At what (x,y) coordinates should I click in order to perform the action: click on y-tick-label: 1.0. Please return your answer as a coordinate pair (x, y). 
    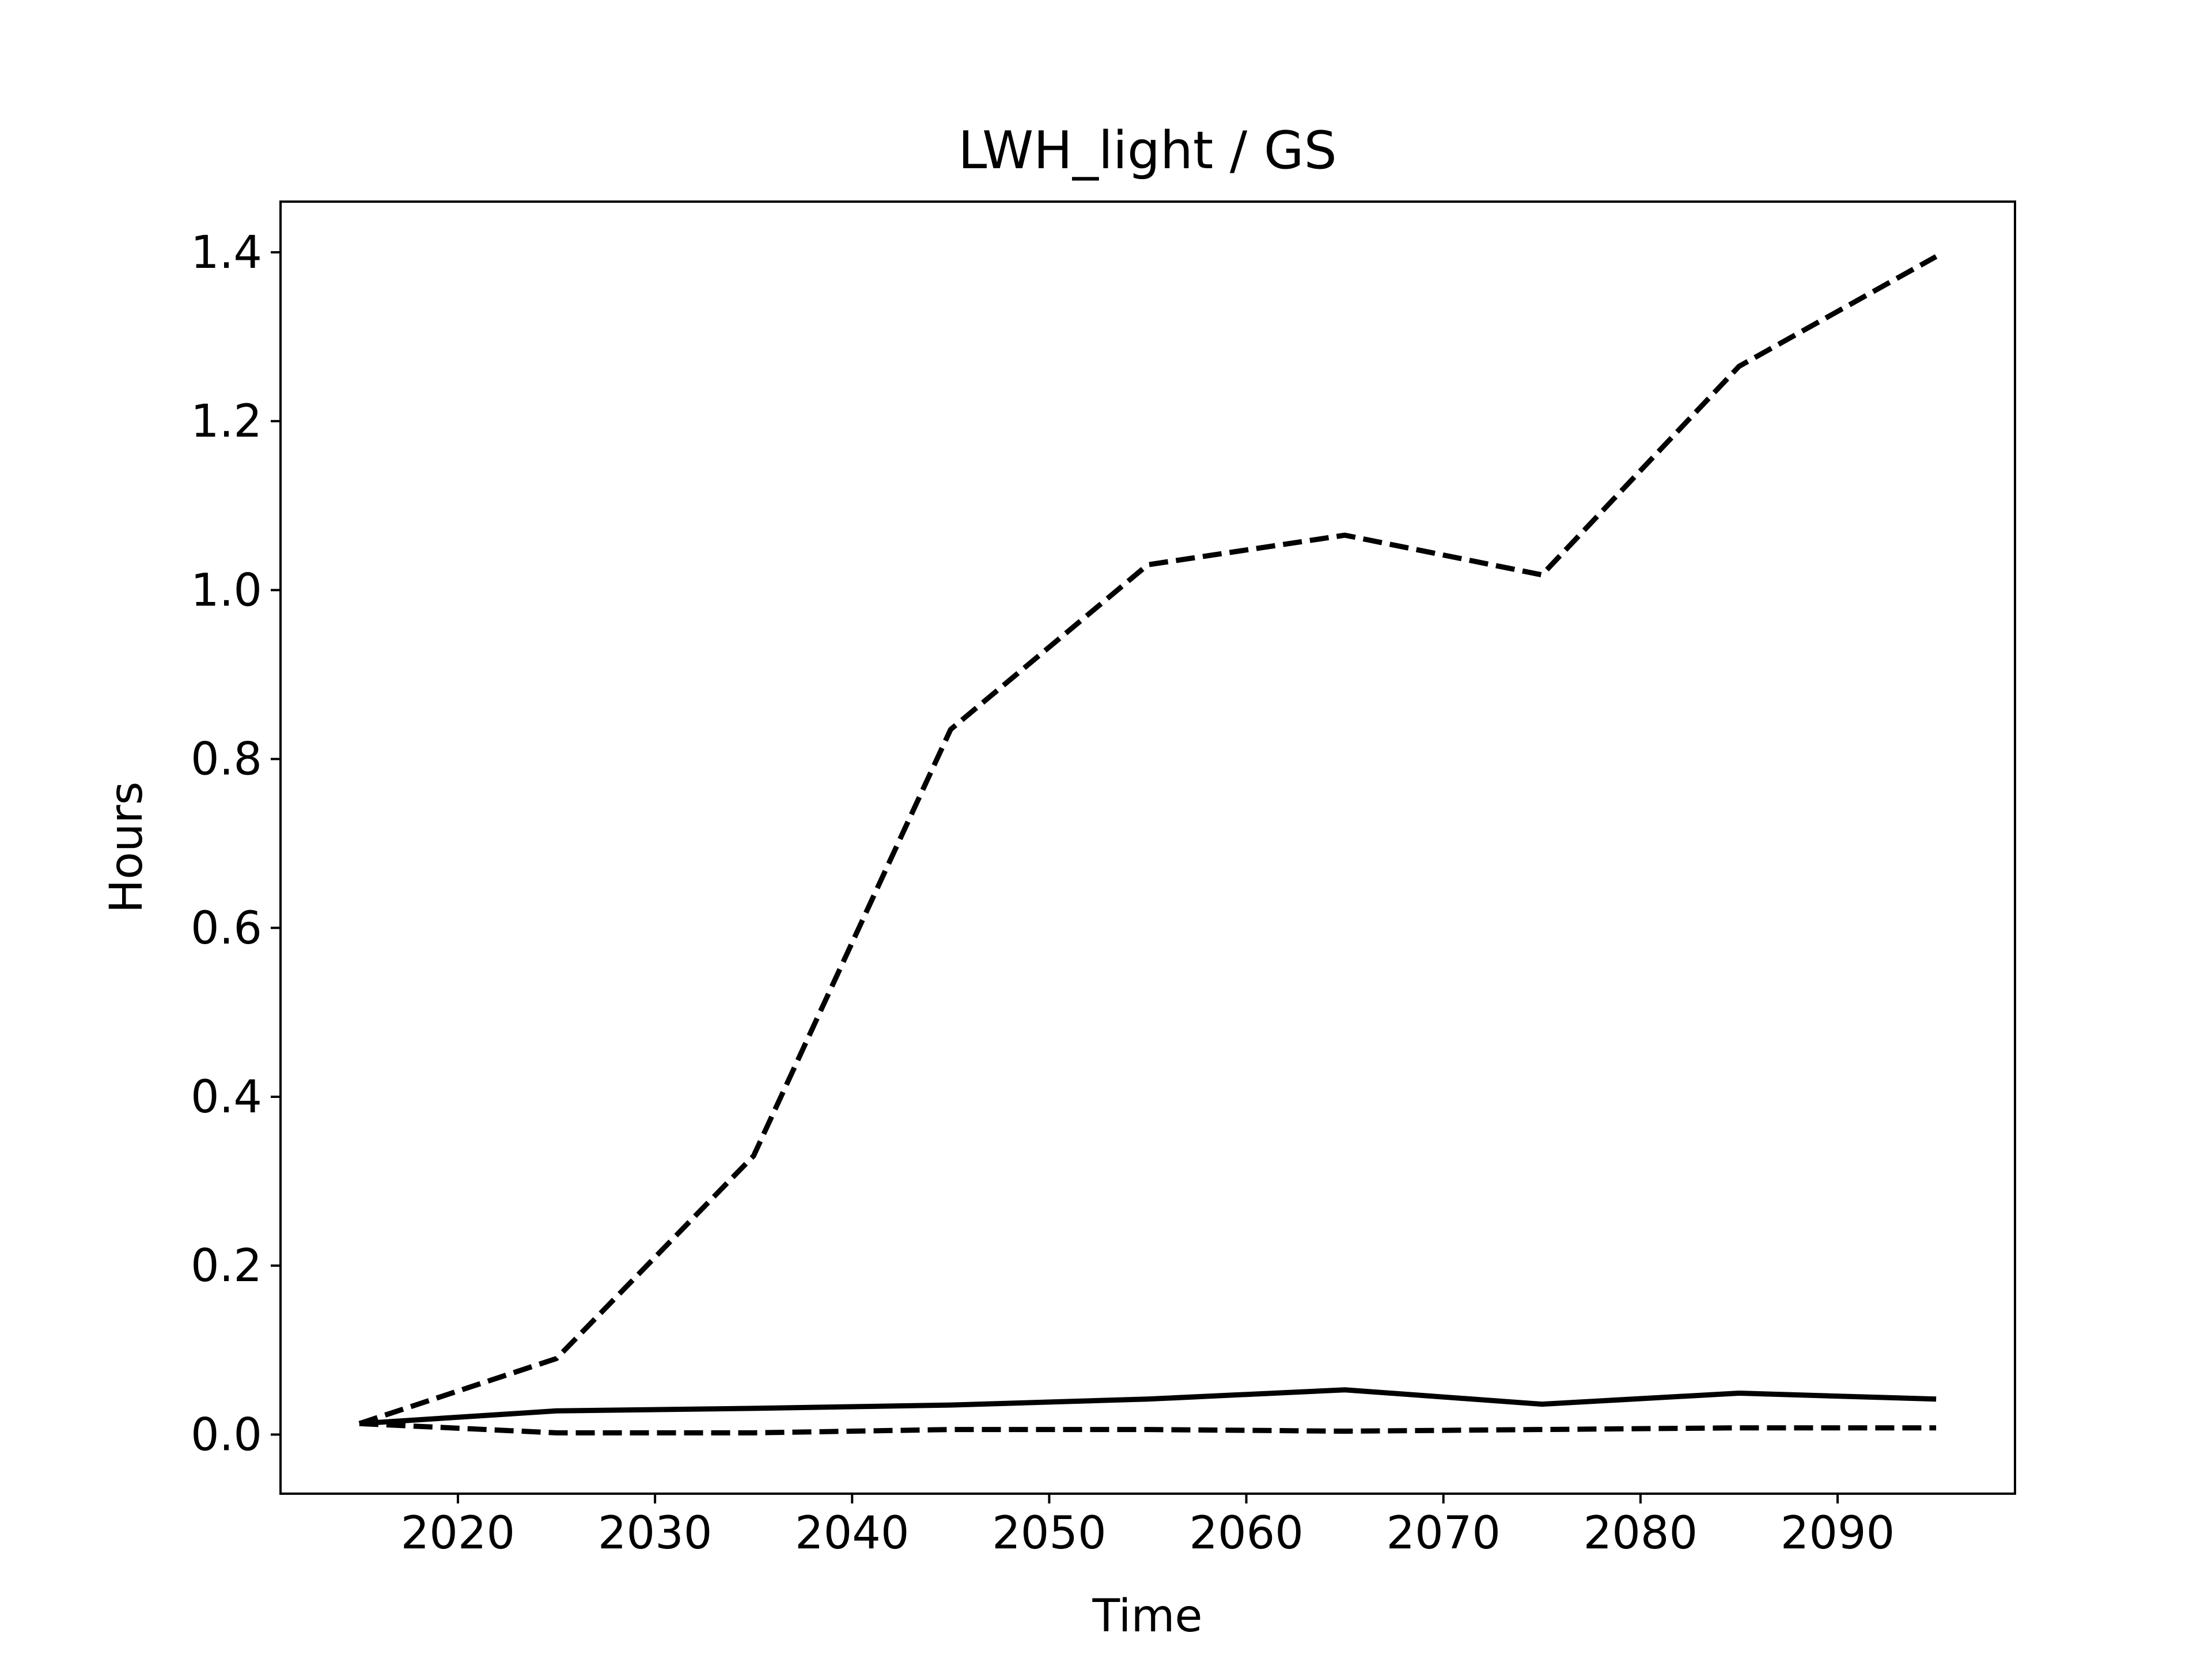
    Looking at the image, I should click on (226, 590).